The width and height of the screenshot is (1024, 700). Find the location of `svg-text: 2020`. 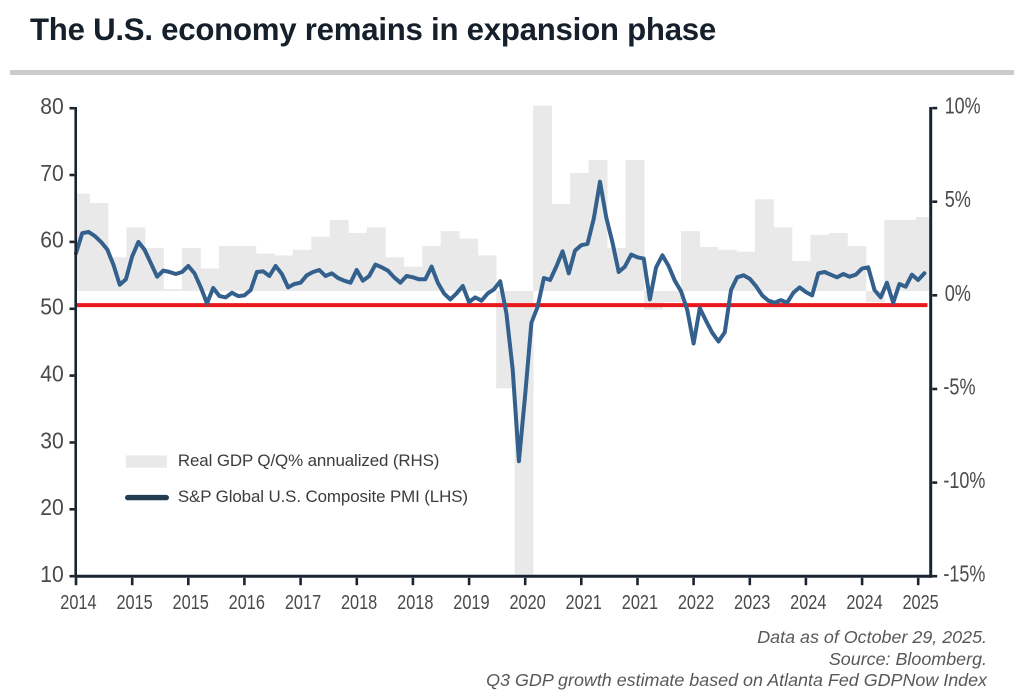

svg-text: 2020 is located at coordinates (527, 603).